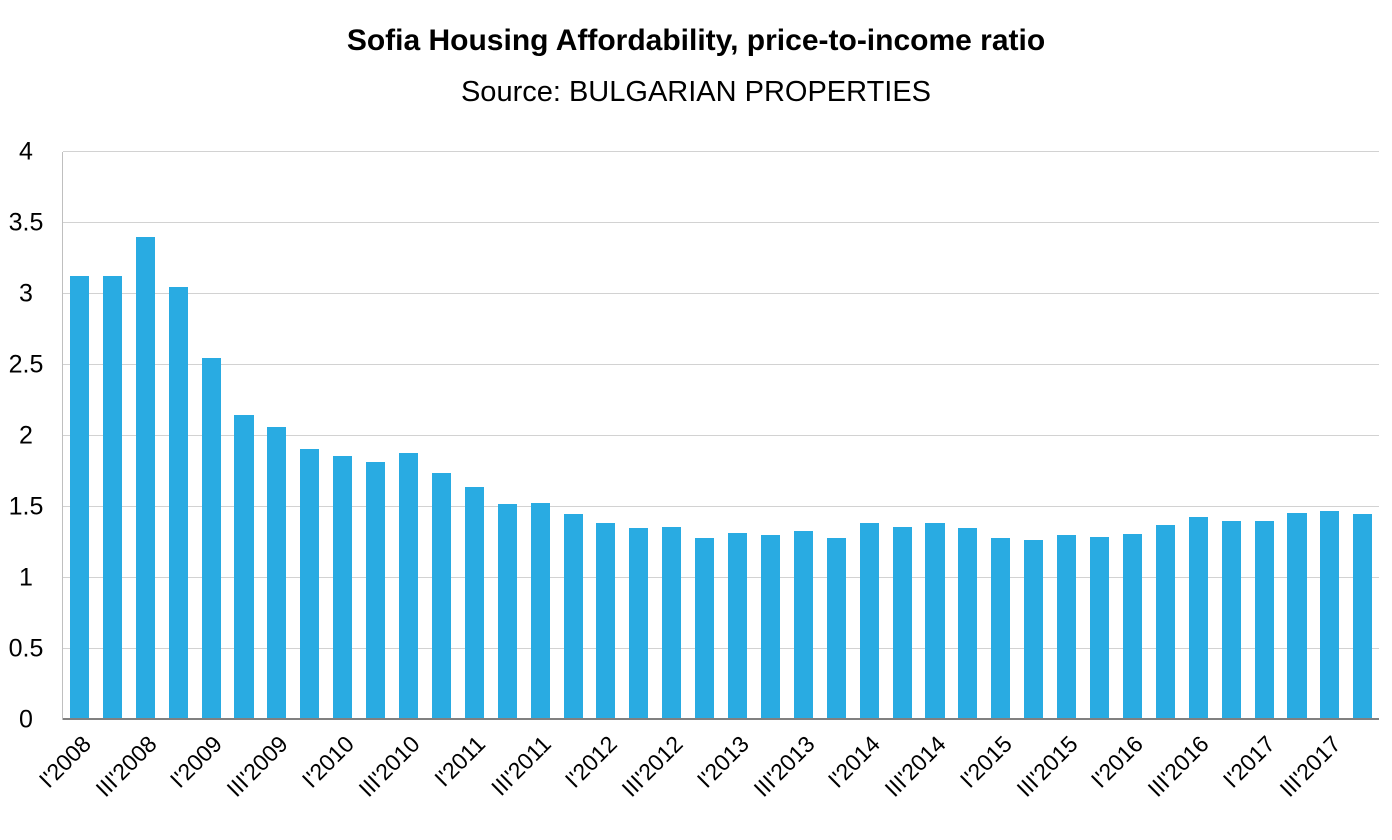 The height and width of the screenshot is (840, 1392). What do you see at coordinates (590, 761) in the screenshot?
I see `x-tick-label: I'2012` at bounding box center [590, 761].